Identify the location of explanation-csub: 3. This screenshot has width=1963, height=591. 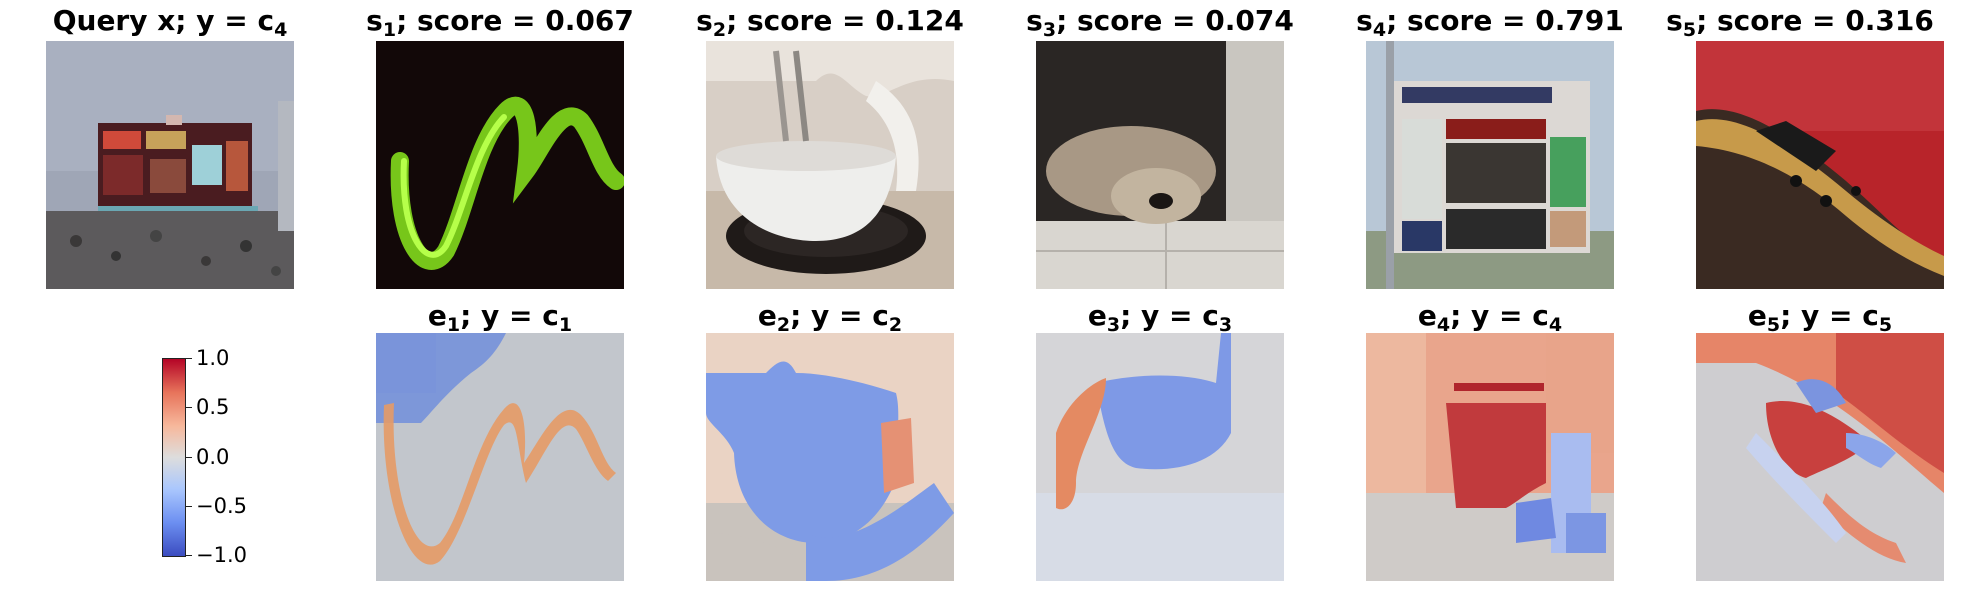
(1225, 325).